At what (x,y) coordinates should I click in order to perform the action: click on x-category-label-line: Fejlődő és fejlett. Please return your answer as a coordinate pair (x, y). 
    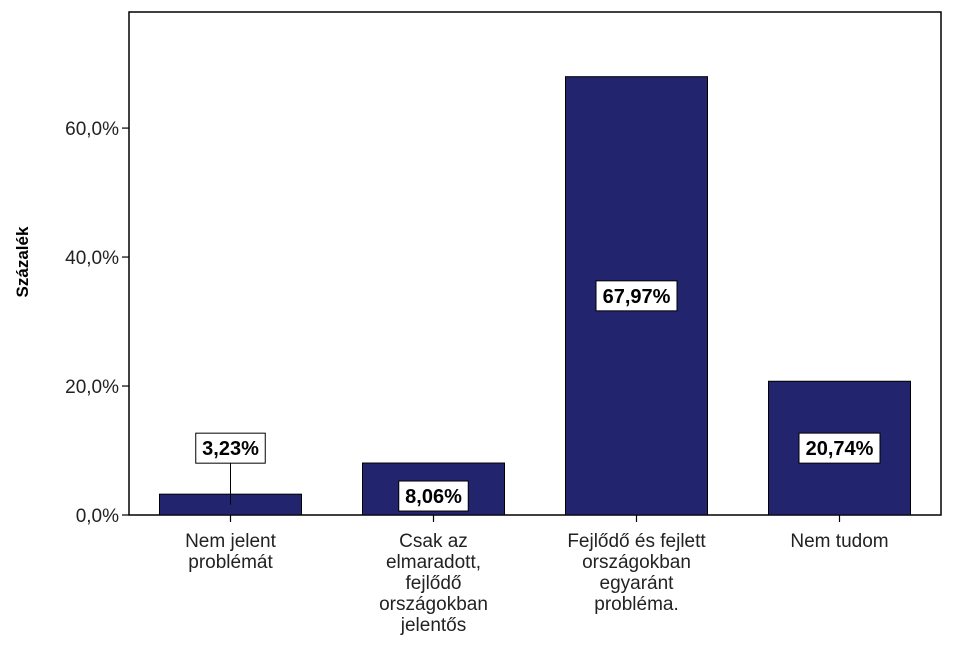
    Looking at the image, I should click on (636, 541).